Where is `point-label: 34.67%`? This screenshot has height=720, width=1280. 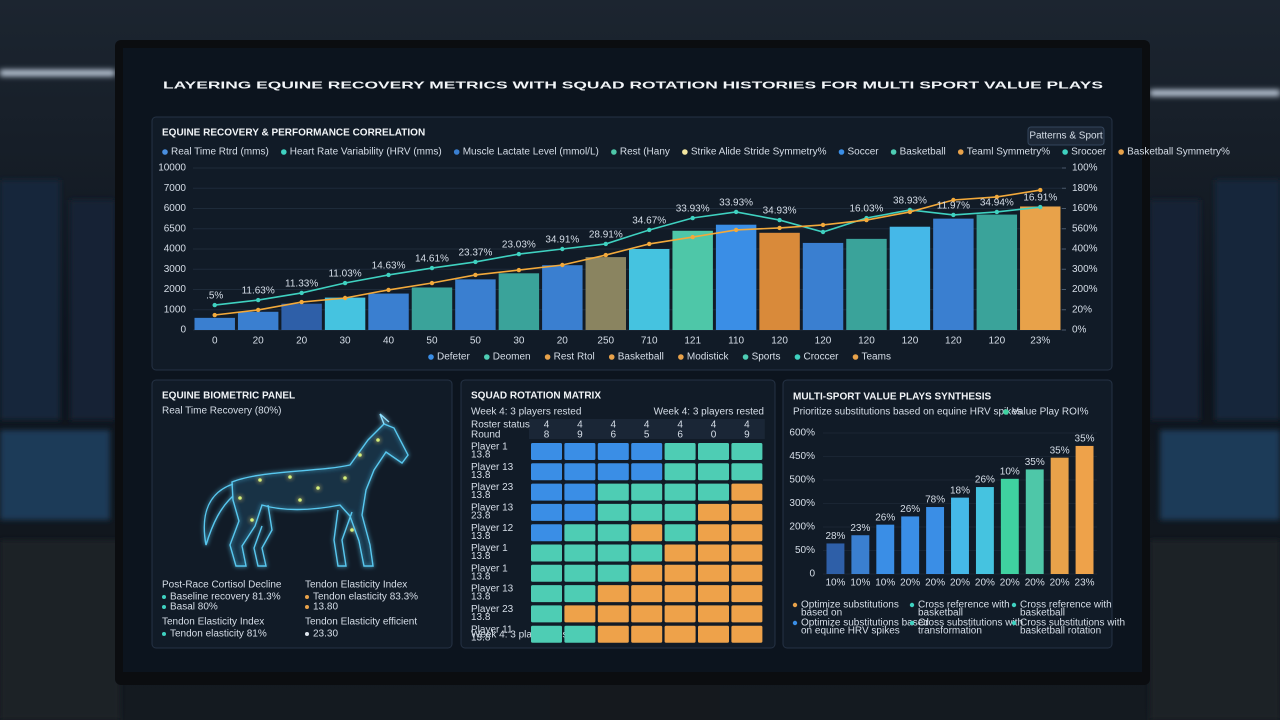
point-label: 34.67% is located at coordinates (649, 221).